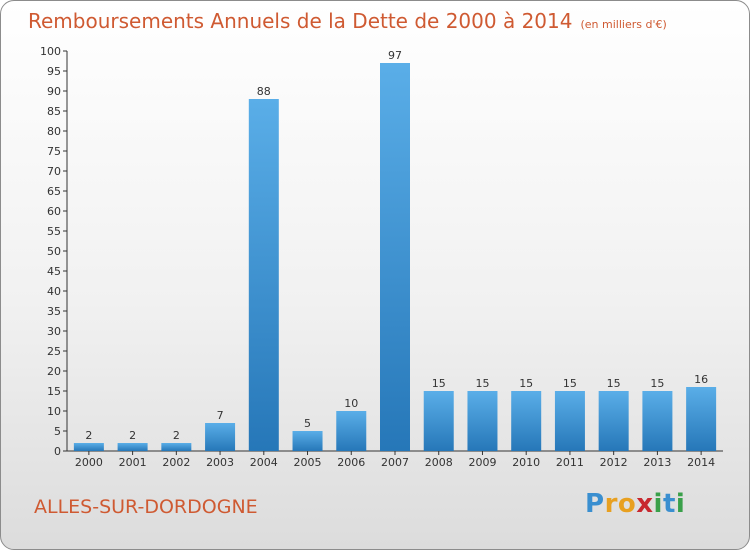  I want to click on x-tick-label: 2012, so click(614, 462).